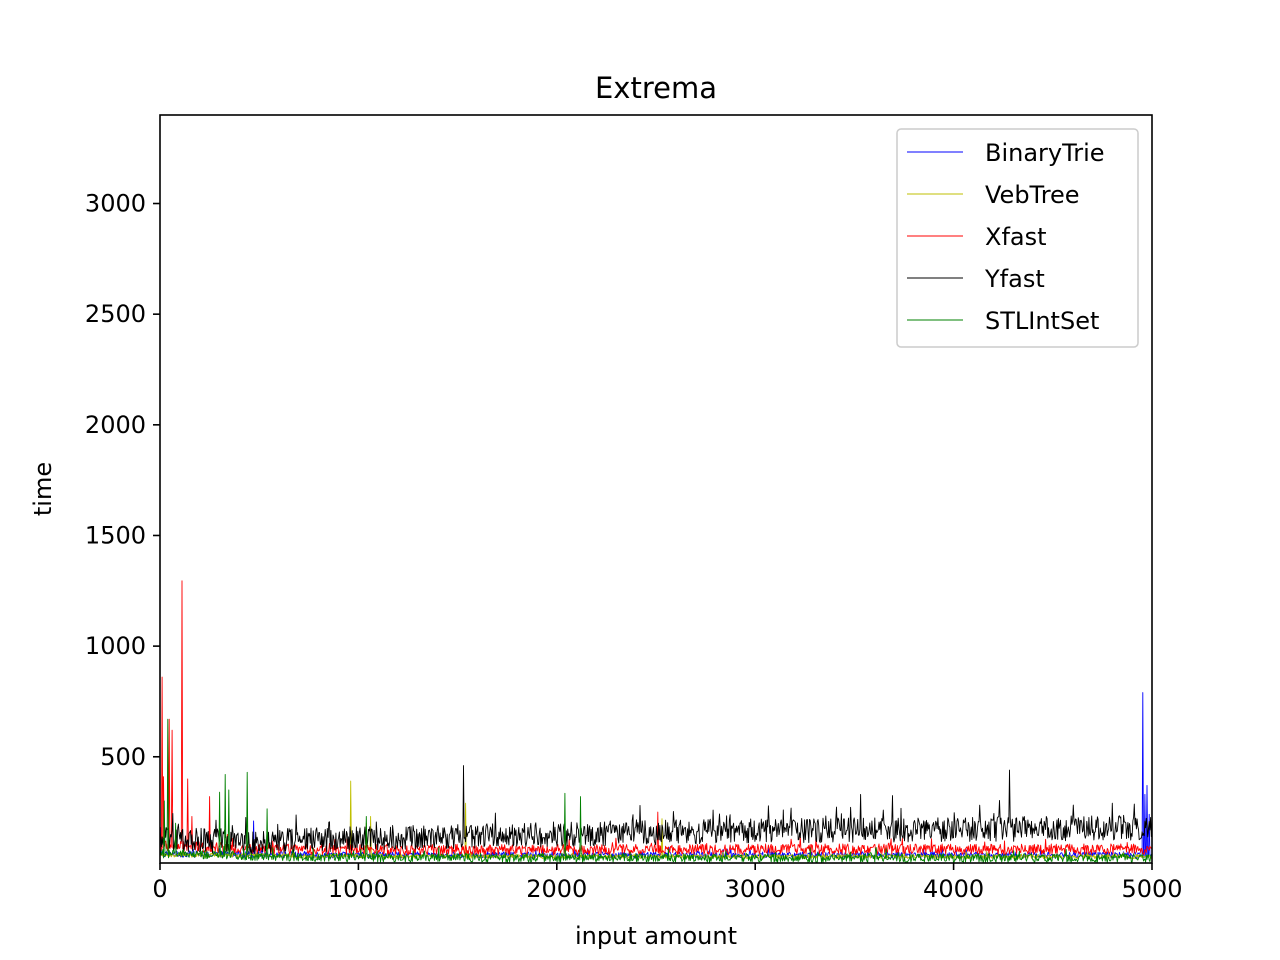 The height and width of the screenshot is (960, 1280). Describe the element at coordinates (1151, 889) in the screenshot. I see `x-tick-label: 5000` at that location.